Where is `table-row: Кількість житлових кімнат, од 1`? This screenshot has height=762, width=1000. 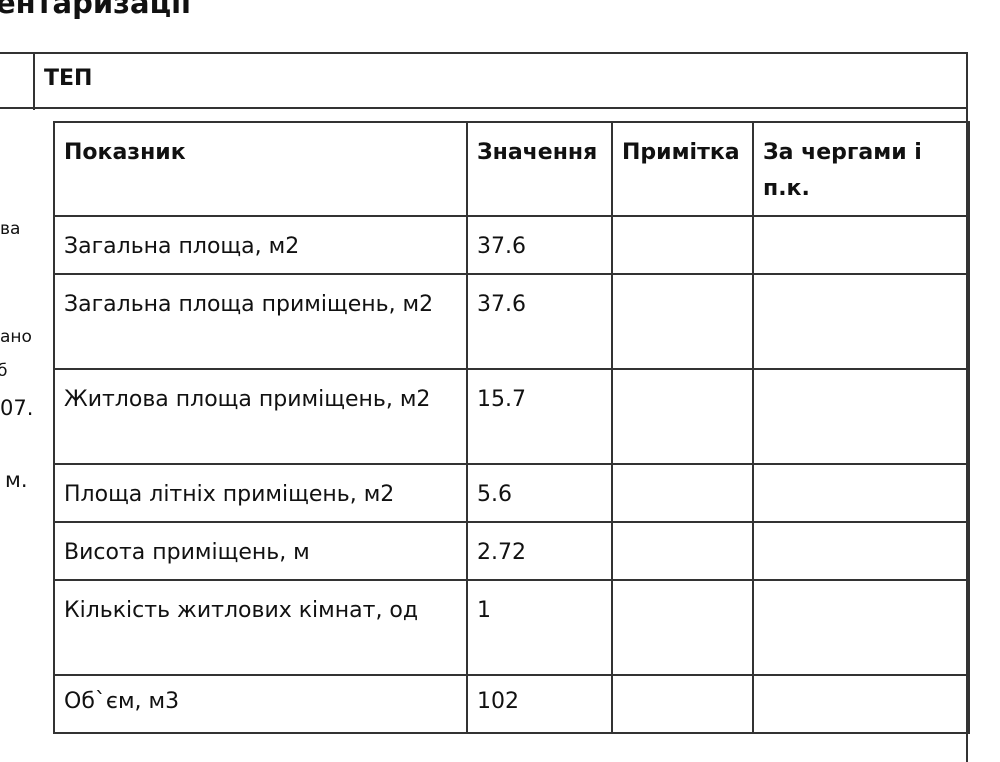 table-row: Кількість житлових кімнат, од 1 is located at coordinates (511, 627).